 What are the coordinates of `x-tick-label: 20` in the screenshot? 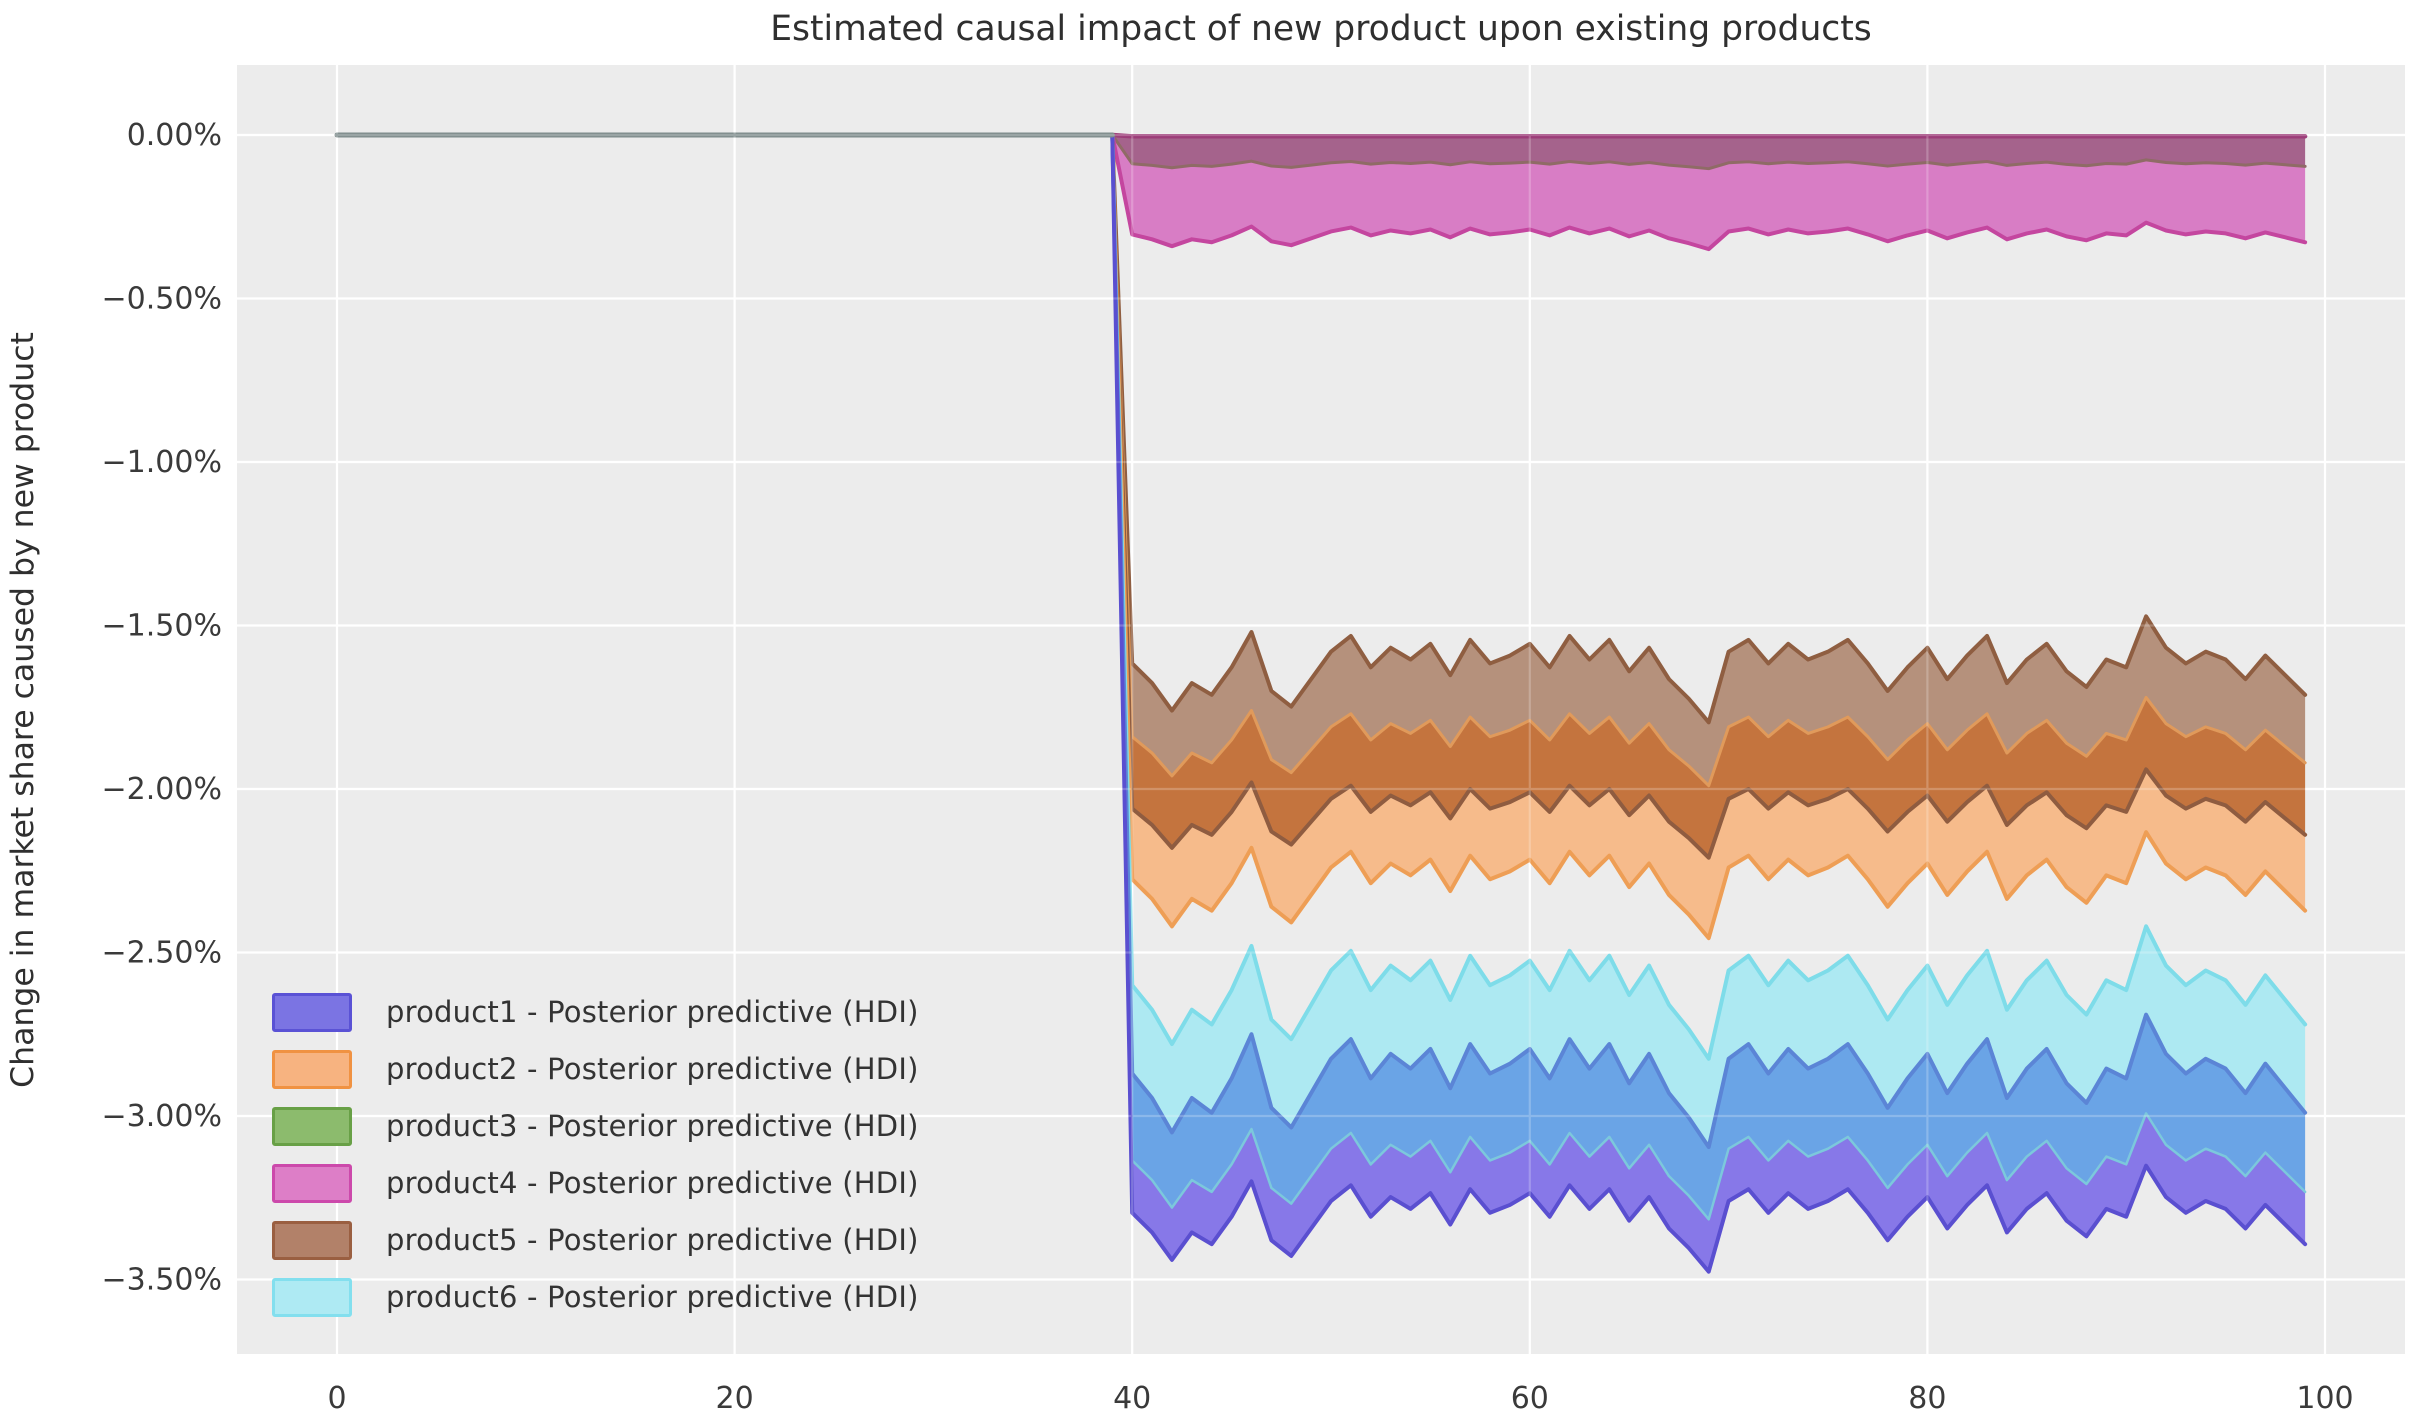 It's located at (735, 1398).